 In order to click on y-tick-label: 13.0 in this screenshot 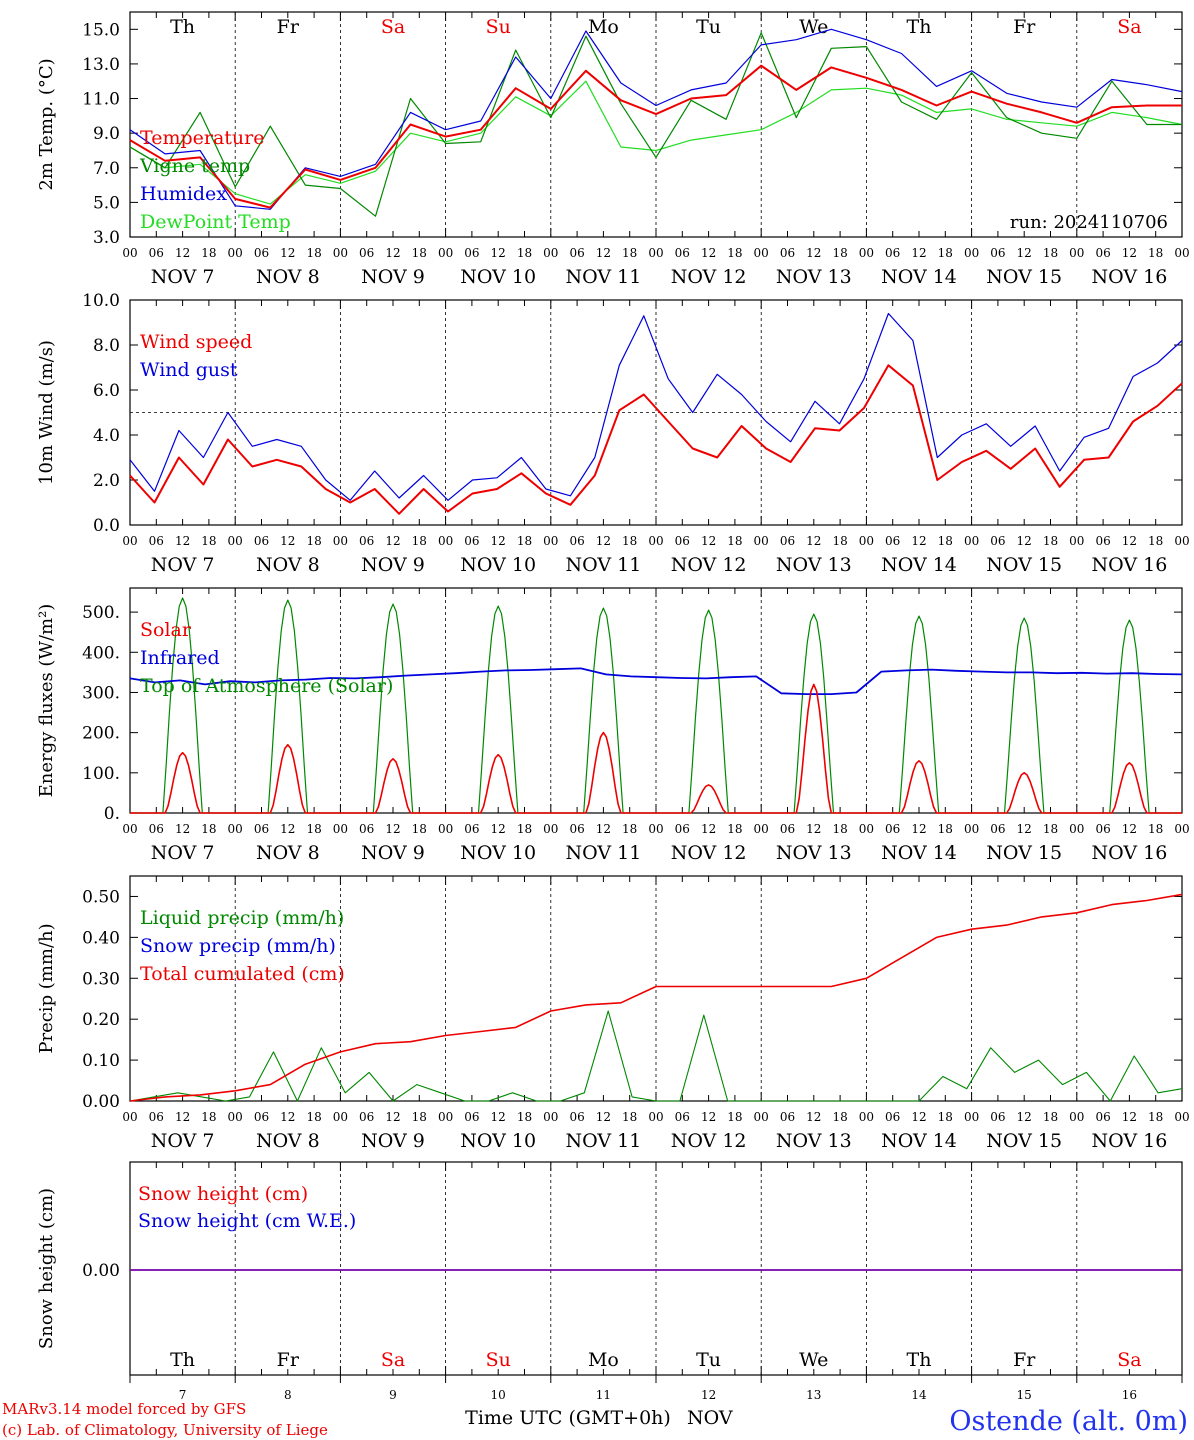, I will do `click(101, 65)`.